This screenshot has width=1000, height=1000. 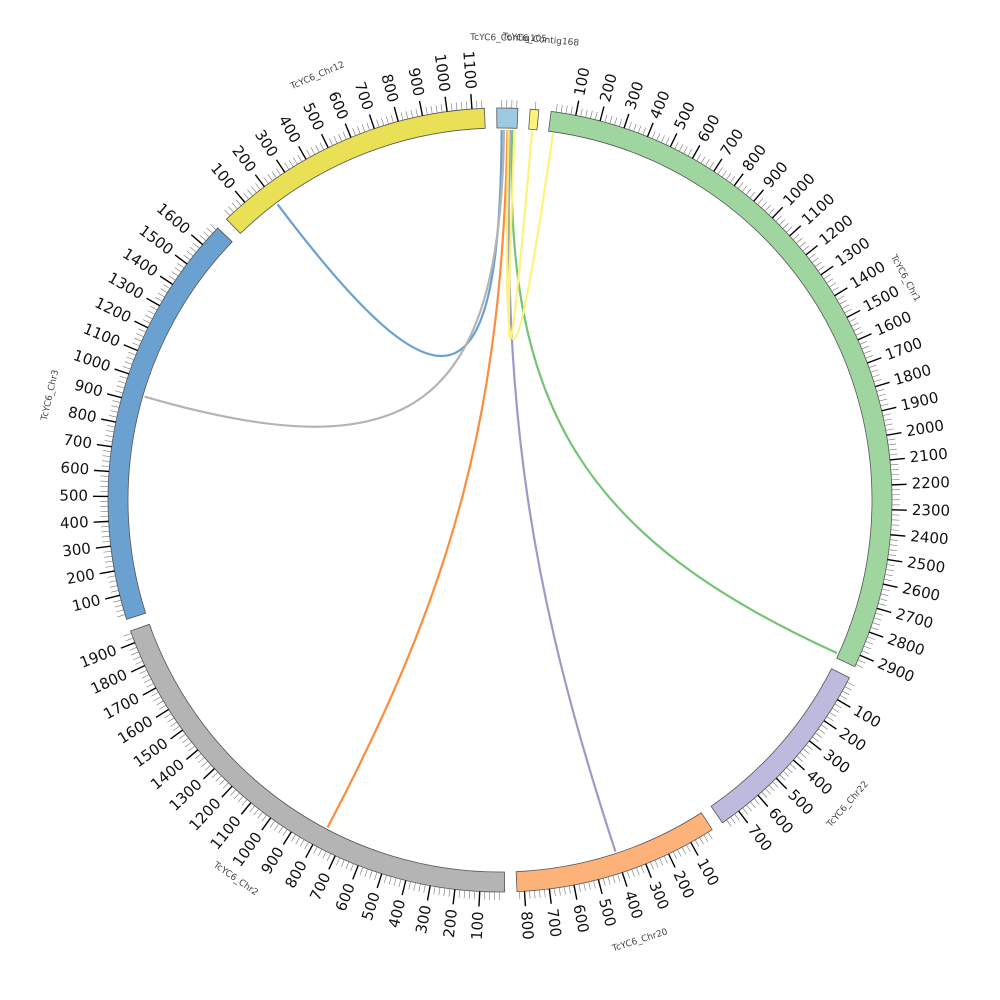 I want to click on tick-label: 2100, so click(x=929, y=456).